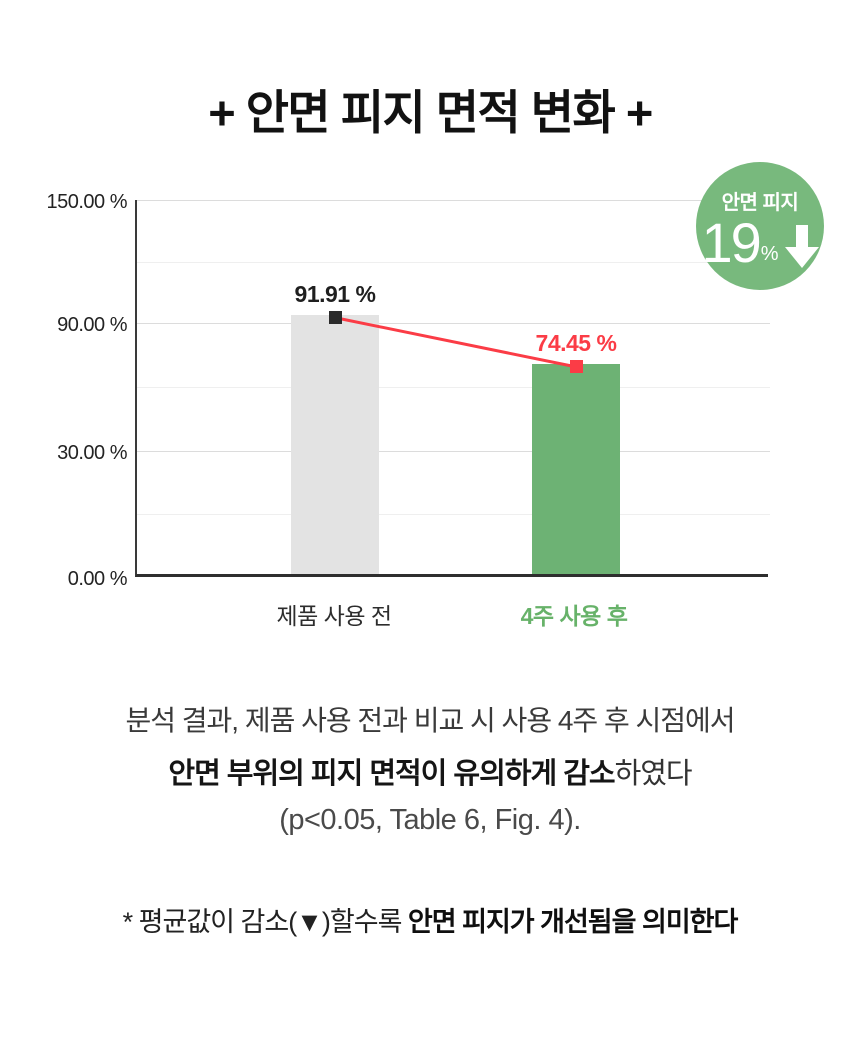 Image resolution: width=860 pixels, height=1038 pixels. I want to click on y-axis-tick-30: 30.00 %, so click(92, 453).